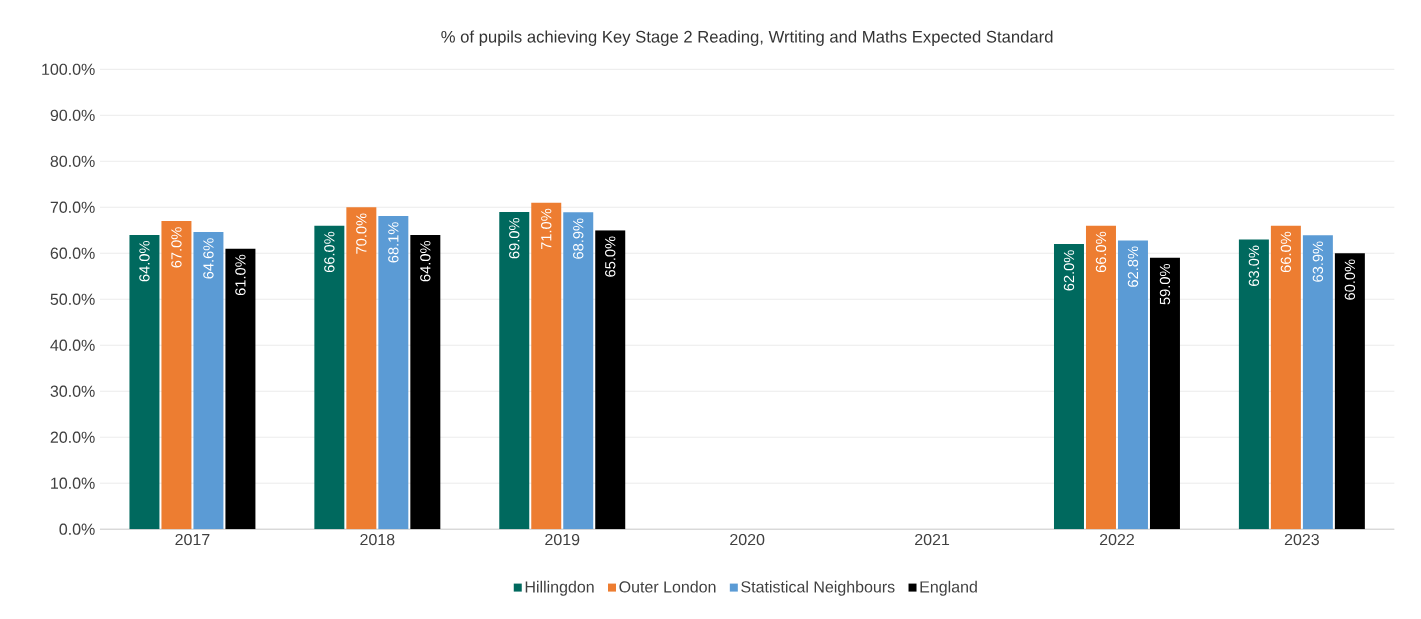 The image size is (1421, 619). What do you see at coordinates (578, 238) in the screenshot?
I see `data-label: 68.9%` at bounding box center [578, 238].